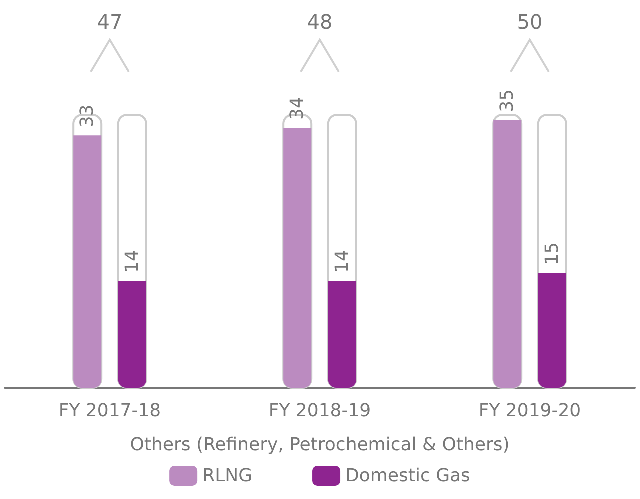 The image size is (640, 499). What do you see at coordinates (530, 411) in the screenshot?
I see `x-tick-label: FY 2019-20` at bounding box center [530, 411].